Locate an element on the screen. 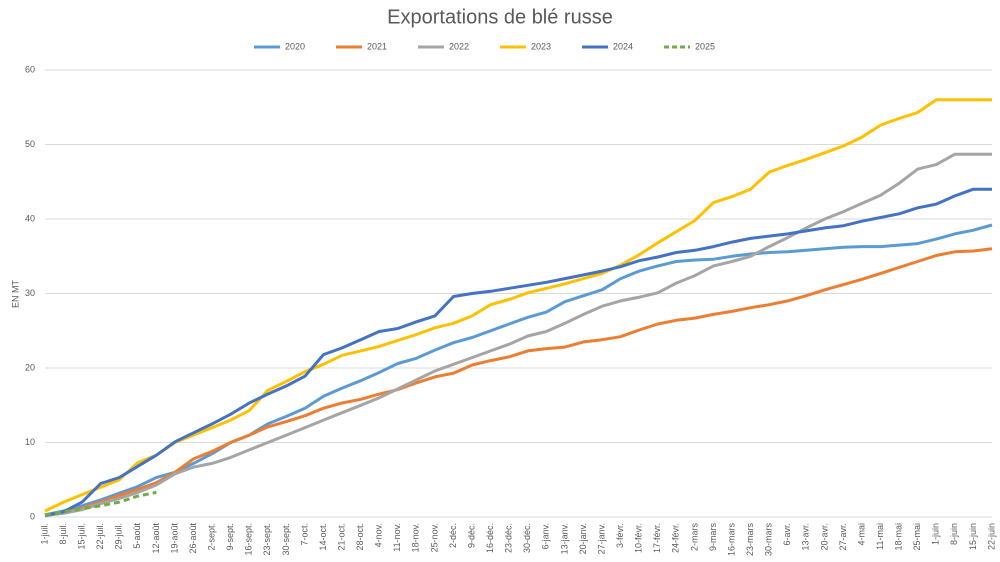 This screenshot has width=1000, height=562. x-tick-label: 22-juin is located at coordinates (991, 536).